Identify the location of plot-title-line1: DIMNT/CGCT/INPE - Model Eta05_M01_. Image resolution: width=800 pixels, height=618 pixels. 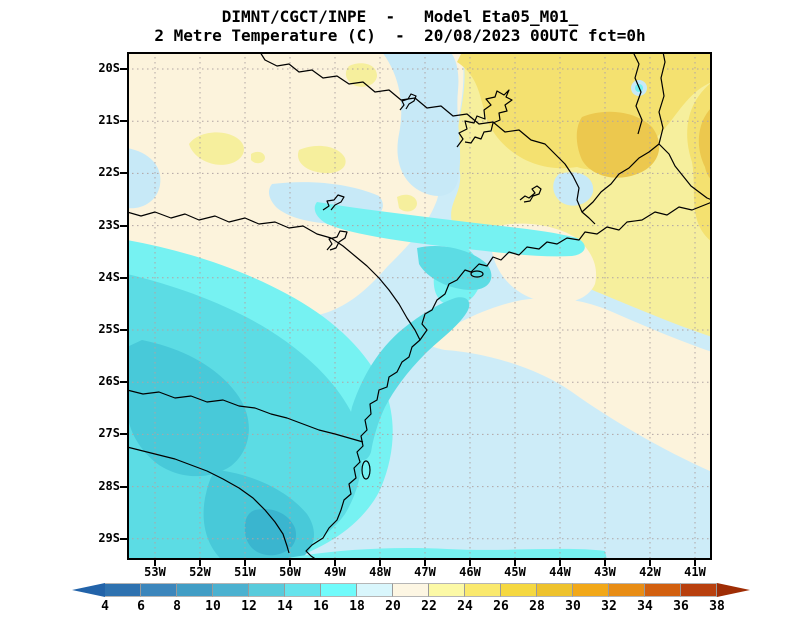
(400, 16).